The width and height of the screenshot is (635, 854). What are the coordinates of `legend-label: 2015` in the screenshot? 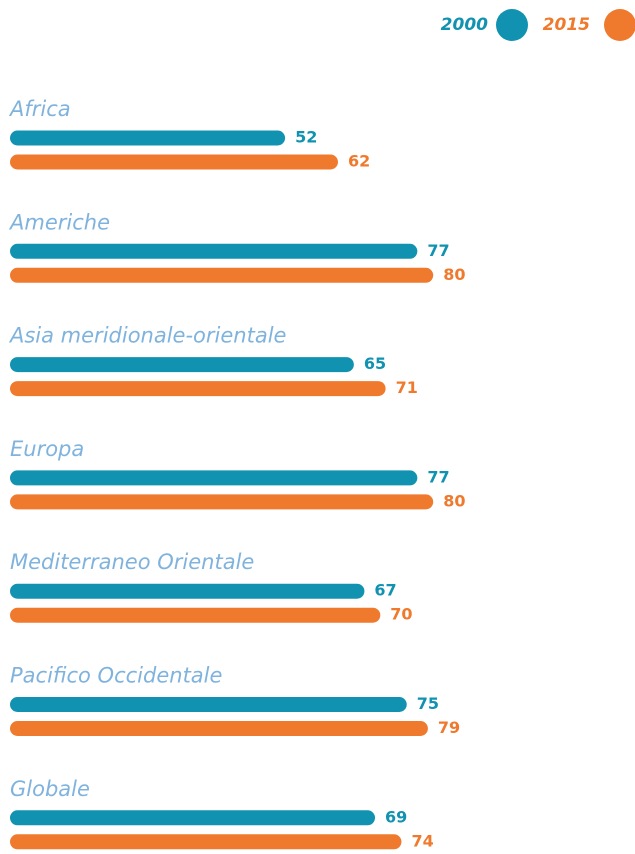 It's located at (566, 25).